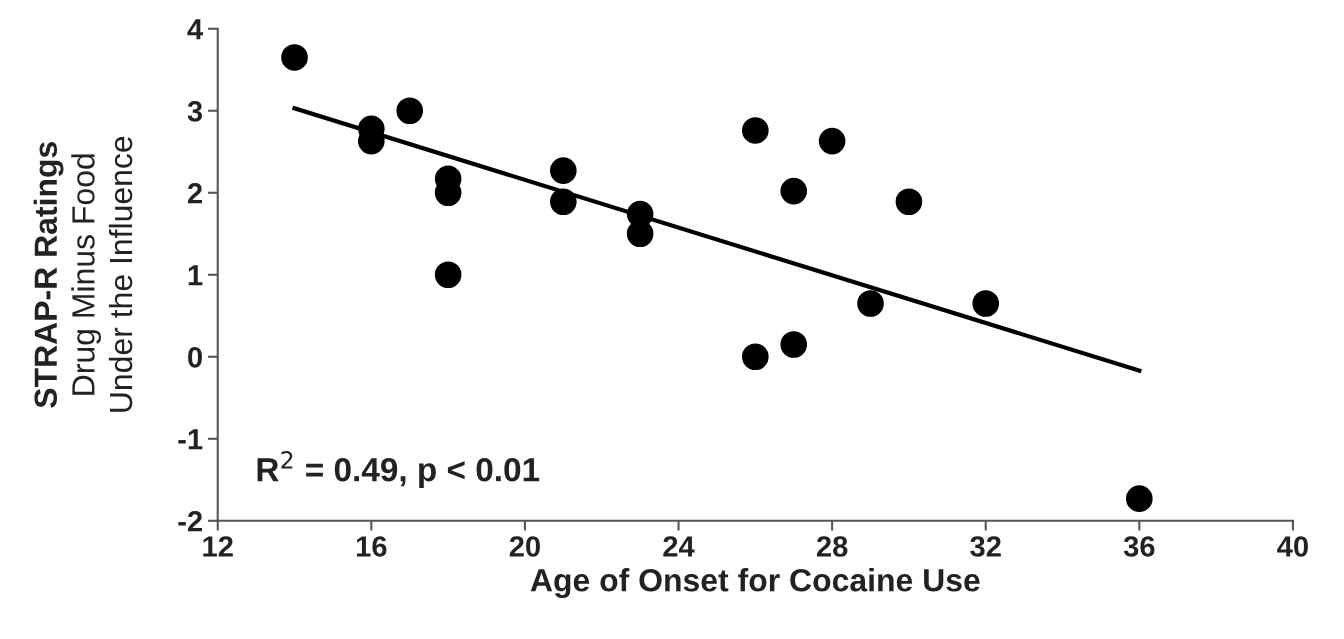  I want to click on y-tick-label: 1, so click(195, 275).